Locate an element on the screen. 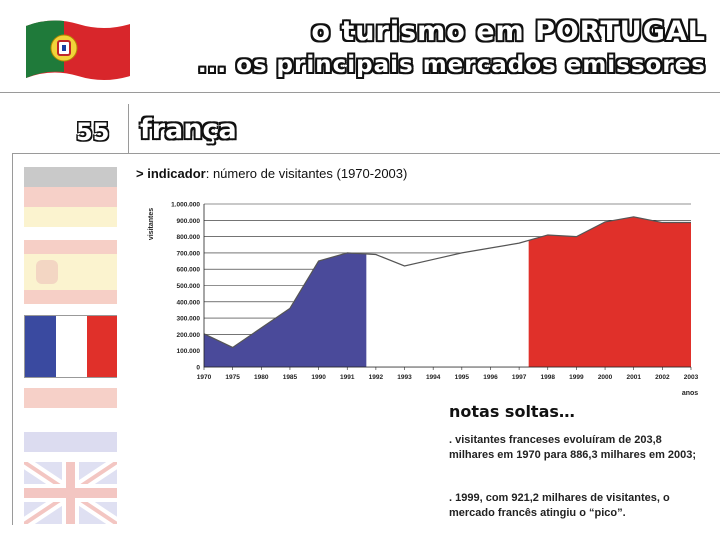  y-tick-label: 100.000 is located at coordinates (189, 351).